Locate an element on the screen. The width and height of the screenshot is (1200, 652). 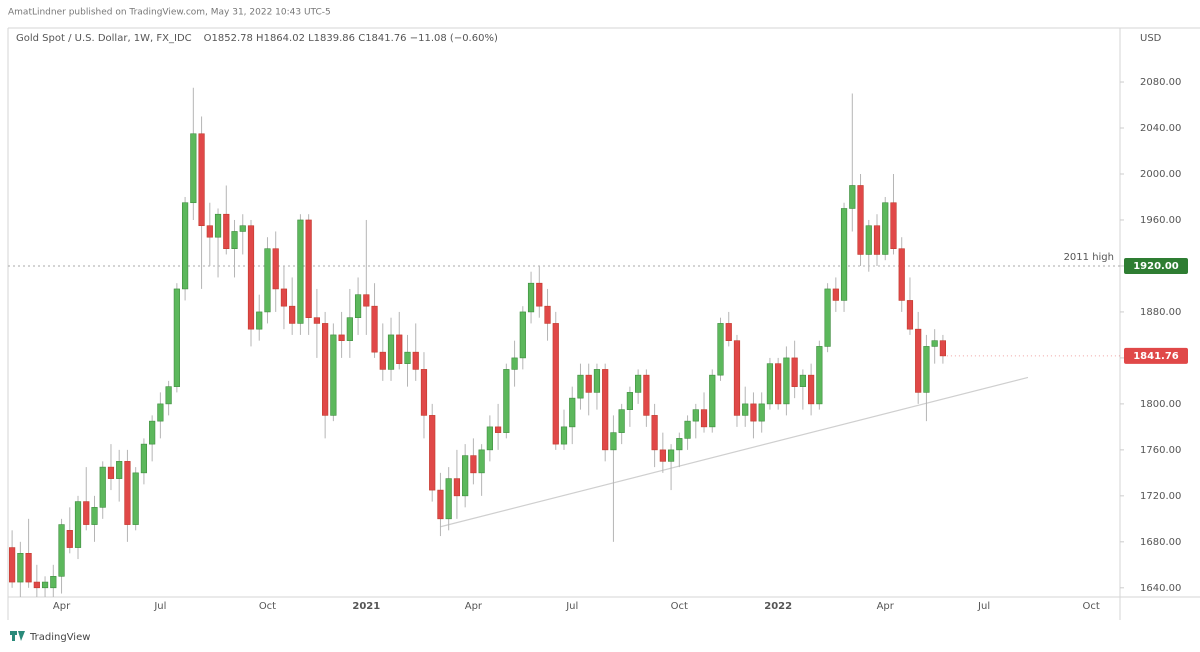
footer-text: TradingView is located at coordinates (59, 637).